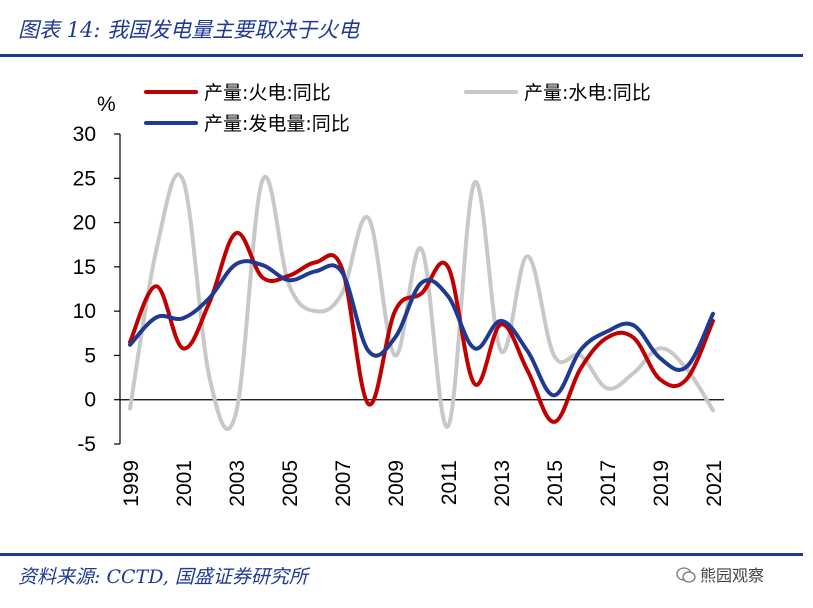 This screenshot has height=608, width=813. Describe the element at coordinates (106, 104) in the screenshot. I see `y-axis-unit-label: %` at that location.